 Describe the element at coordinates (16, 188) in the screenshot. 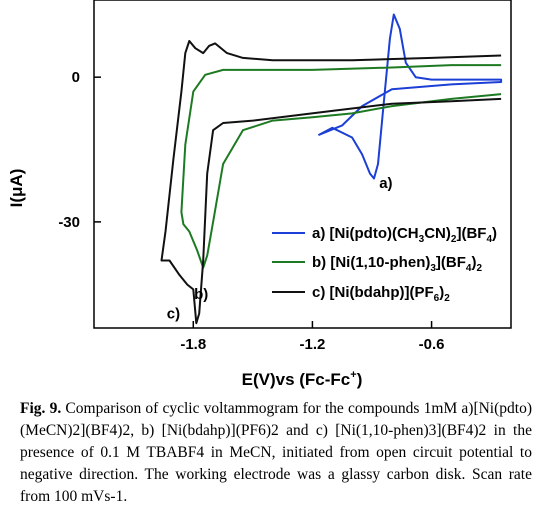

I see `y-axis-label: I(μA)` at that location.